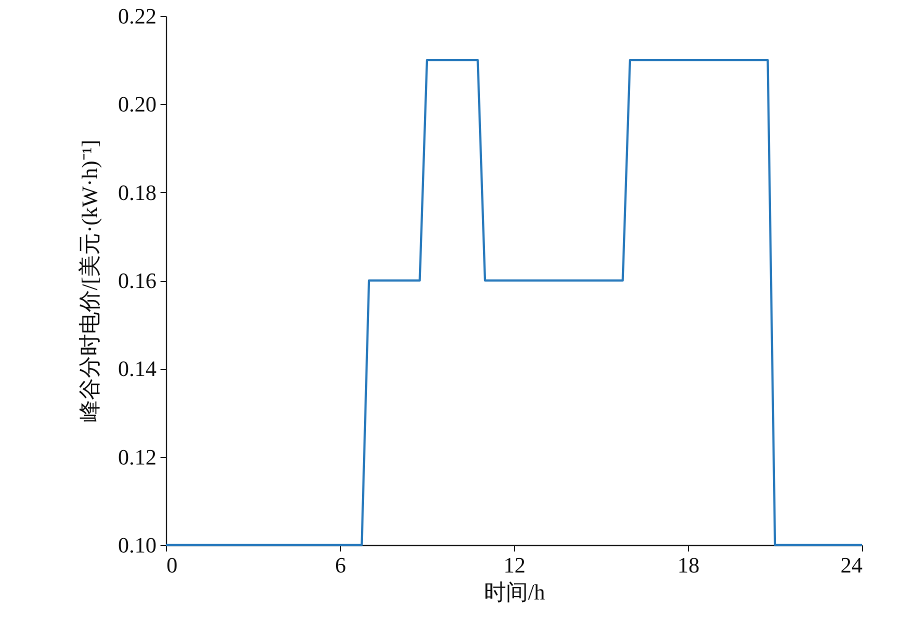  I want to click on y-tick-label: 0.16, so click(137, 280).